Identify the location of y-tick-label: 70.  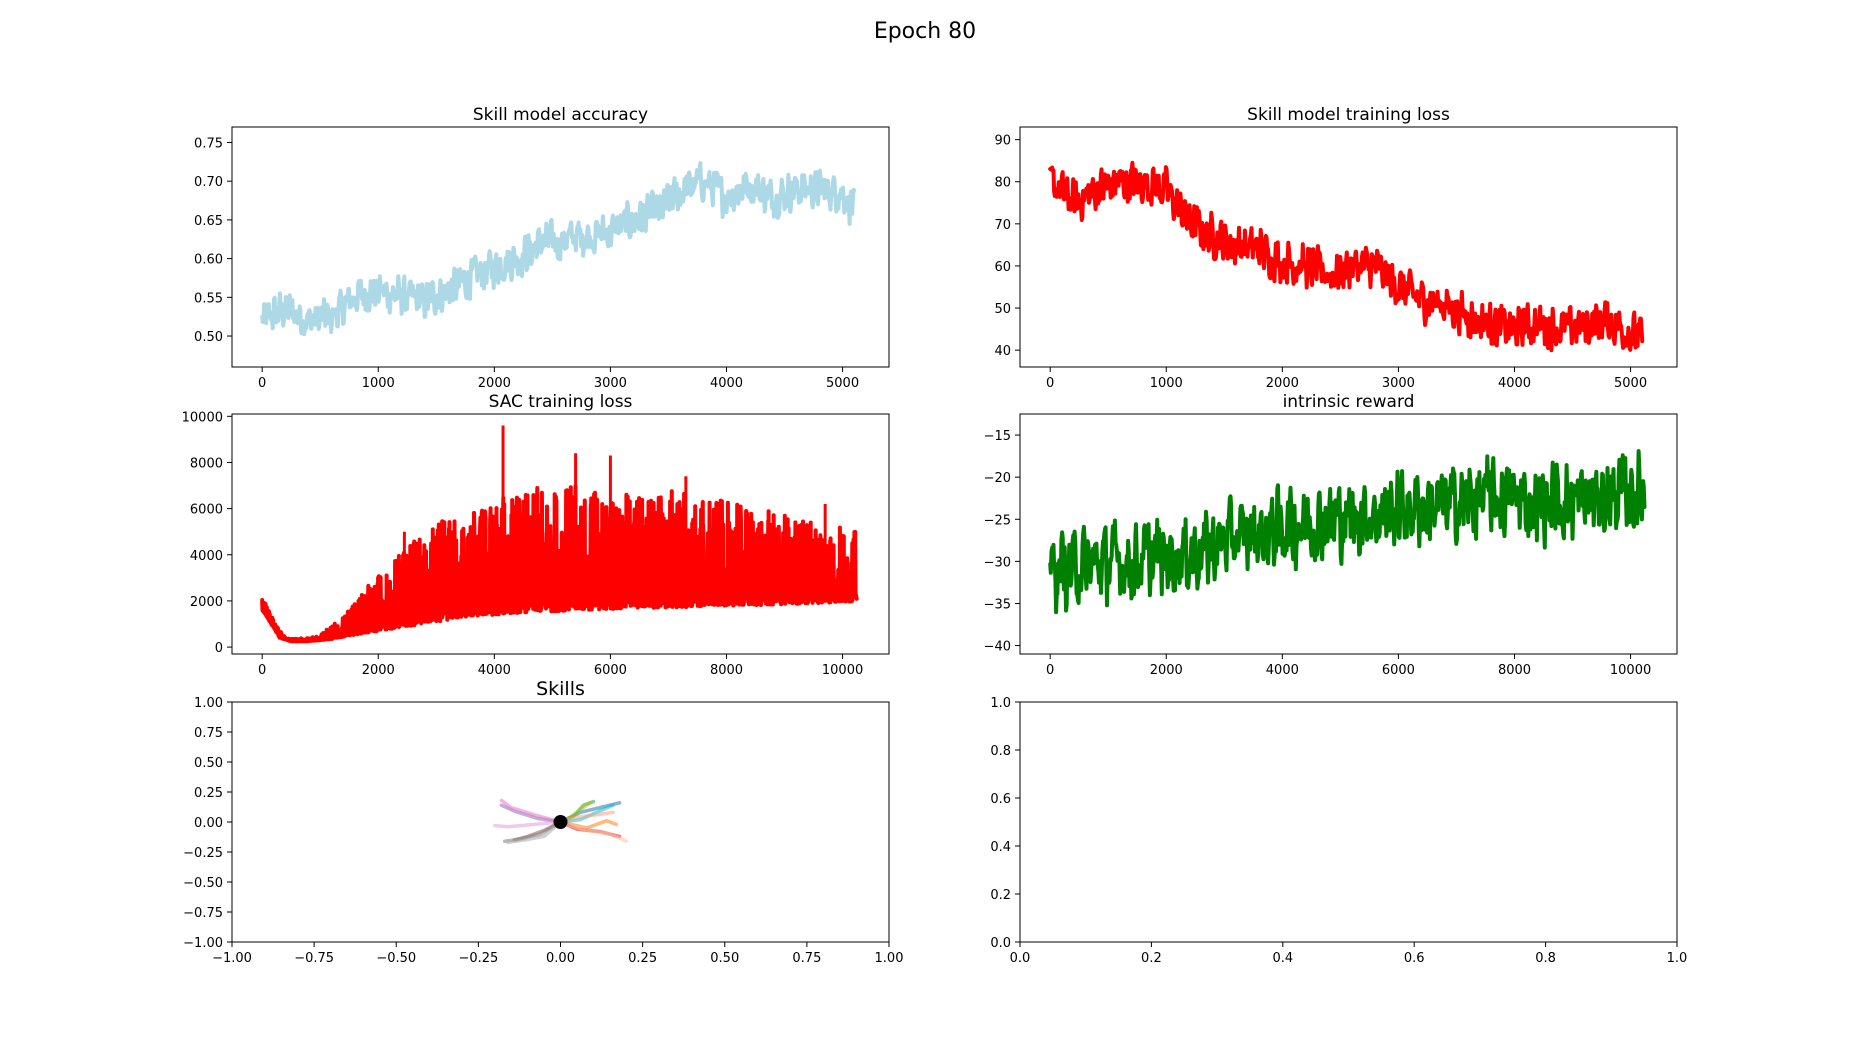
(1002, 225).